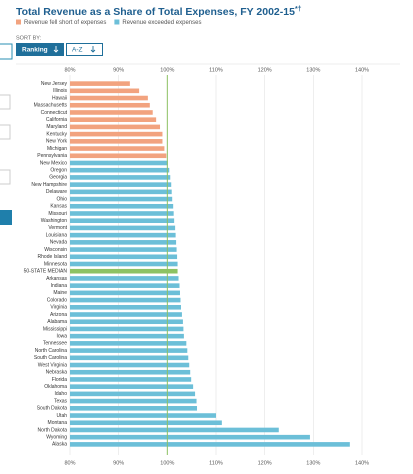 The image size is (413, 474). Describe the element at coordinates (54, 113) in the screenshot. I see `y-tick-label: Connecticut` at that location.